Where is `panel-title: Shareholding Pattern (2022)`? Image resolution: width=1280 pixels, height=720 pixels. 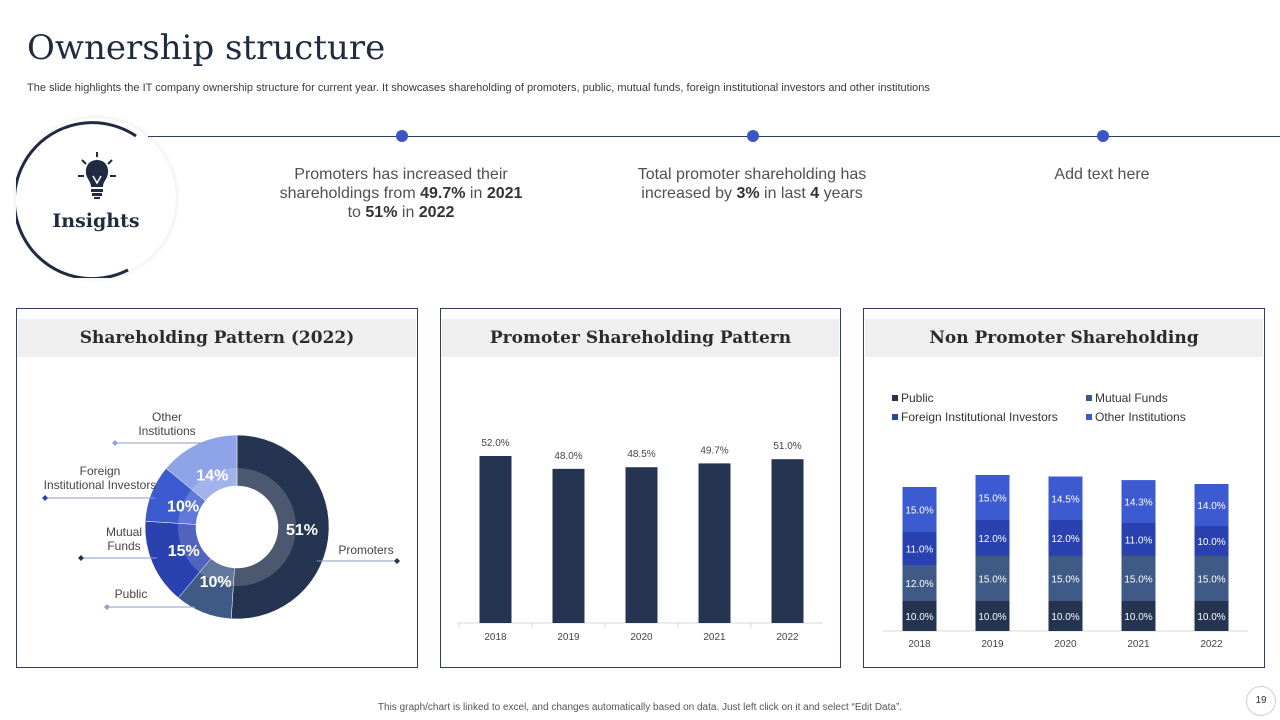
panel-title: Shareholding Pattern (2022) is located at coordinates (217, 338).